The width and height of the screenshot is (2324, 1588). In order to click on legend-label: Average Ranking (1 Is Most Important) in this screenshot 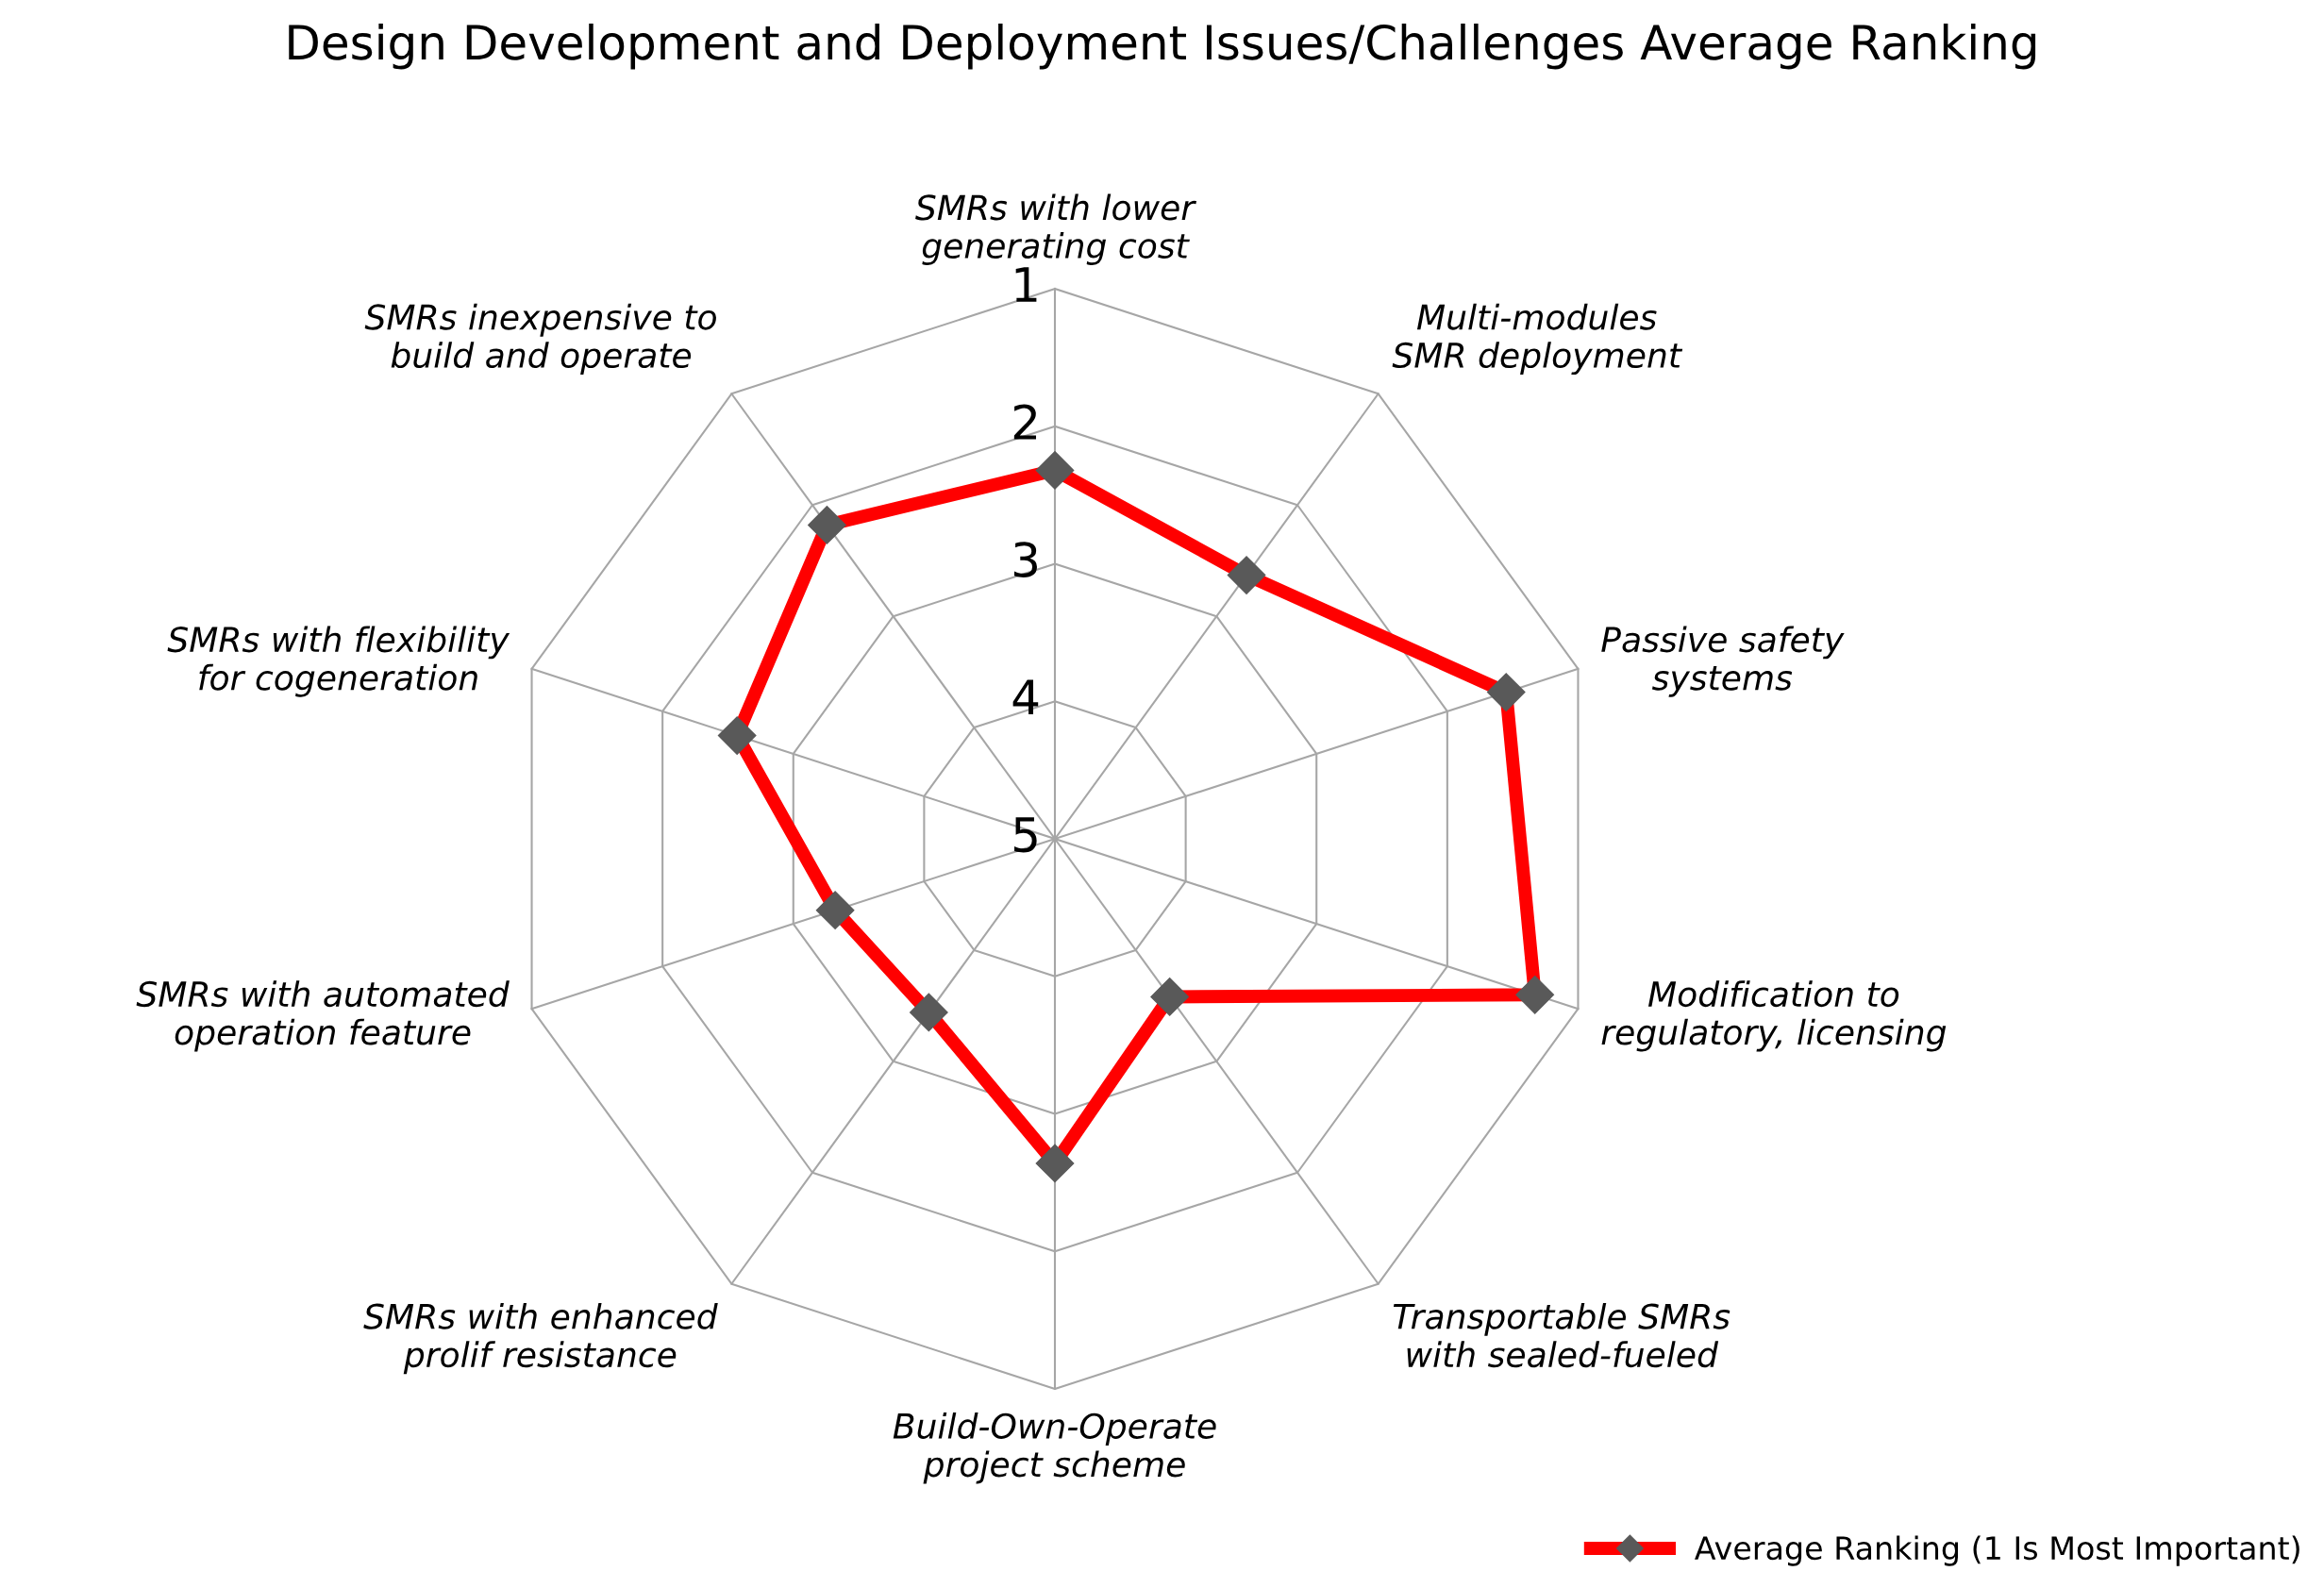, I will do `click(1997, 1550)`.